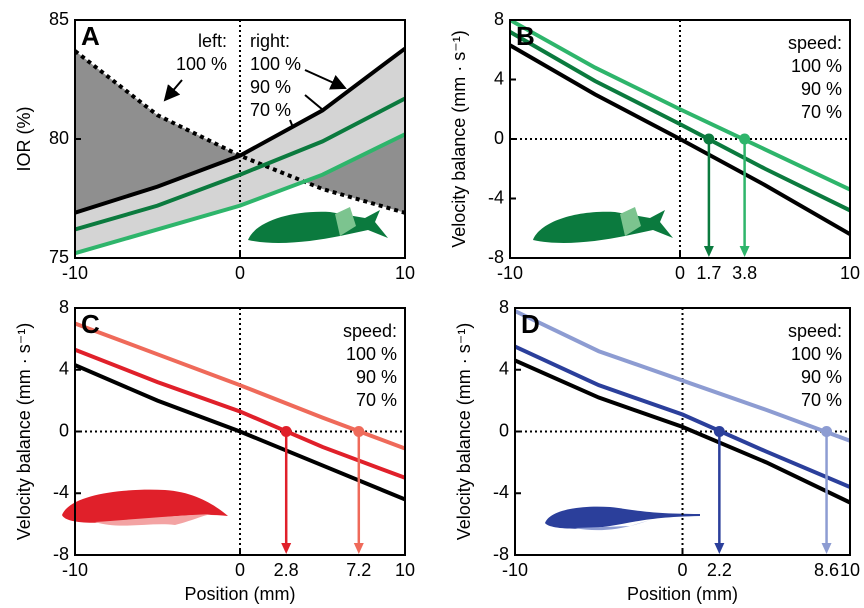  I want to click on crossing-label: 2.2, so click(719, 570).